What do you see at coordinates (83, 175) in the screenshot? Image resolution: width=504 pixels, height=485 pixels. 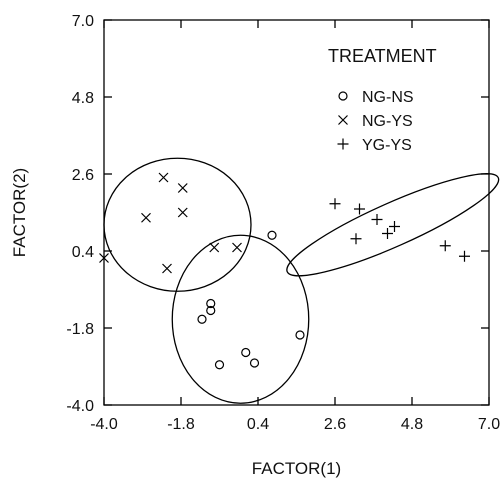 I see `y-tick-label: 2.6` at bounding box center [83, 175].